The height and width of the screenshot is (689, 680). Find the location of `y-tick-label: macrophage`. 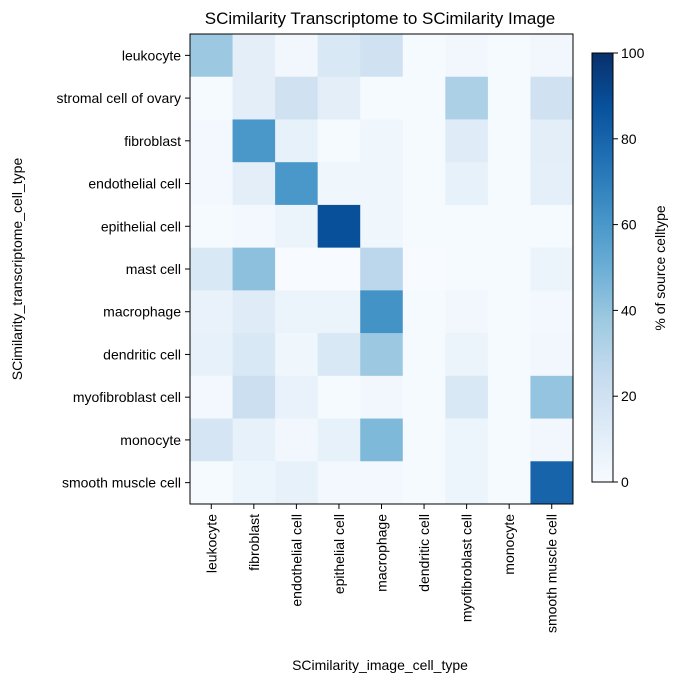

y-tick-label: macrophage is located at coordinates (142, 312).